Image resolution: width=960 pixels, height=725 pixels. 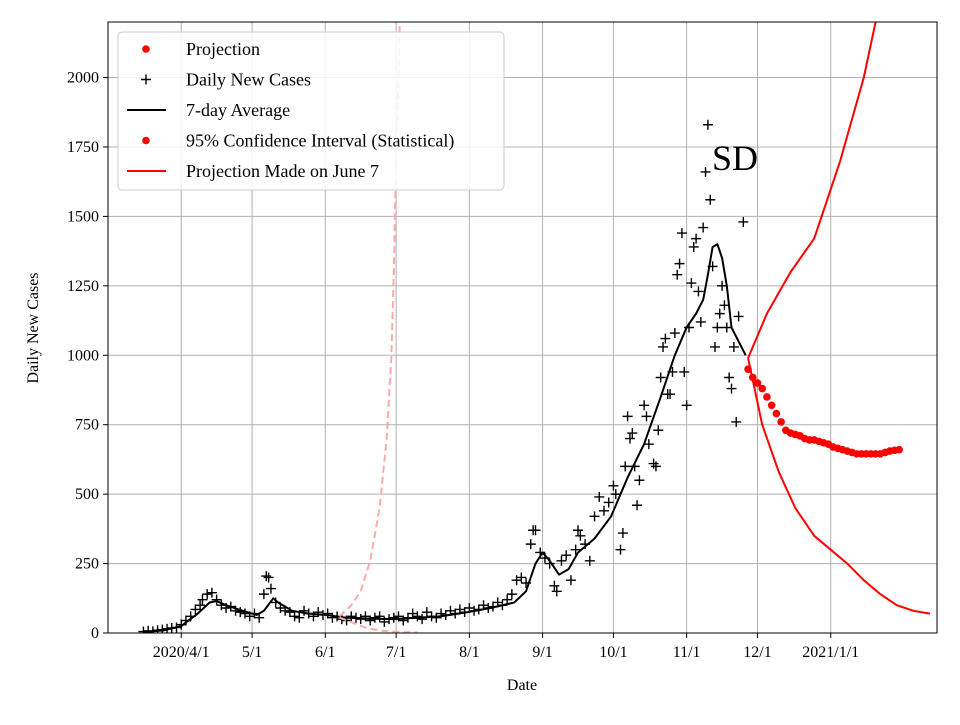 I want to click on y-tick-label: 1750, so click(x=83, y=147).